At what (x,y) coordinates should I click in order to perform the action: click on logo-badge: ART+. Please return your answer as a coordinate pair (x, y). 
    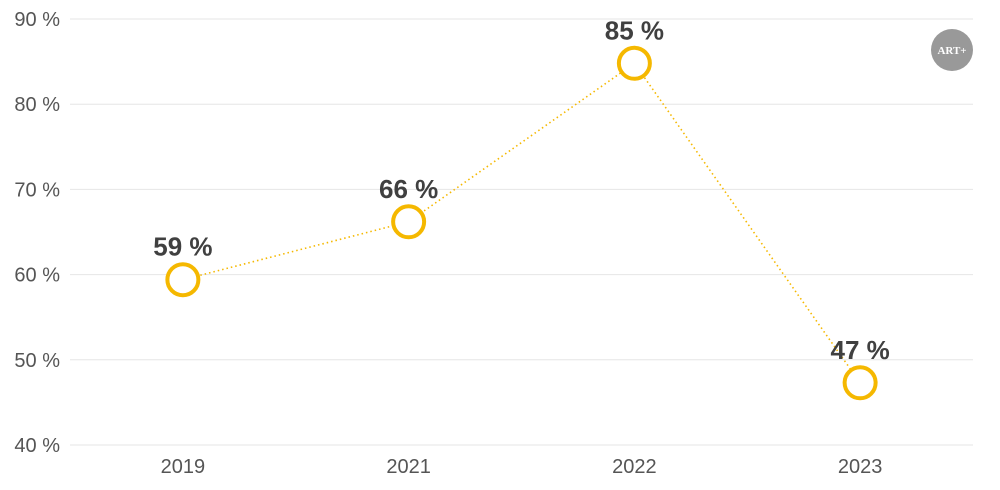
    Looking at the image, I should click on (952, 50).